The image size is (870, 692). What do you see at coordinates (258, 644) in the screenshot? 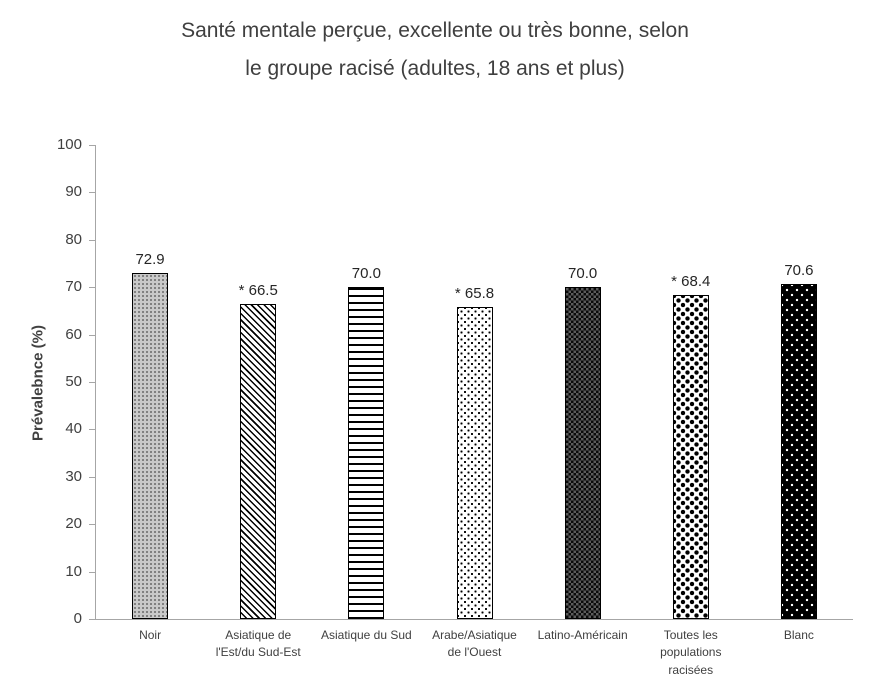
I see `x-category-label-1: Asiatique de l'Est/du Sud-Est` at bounding box center [258, 644].